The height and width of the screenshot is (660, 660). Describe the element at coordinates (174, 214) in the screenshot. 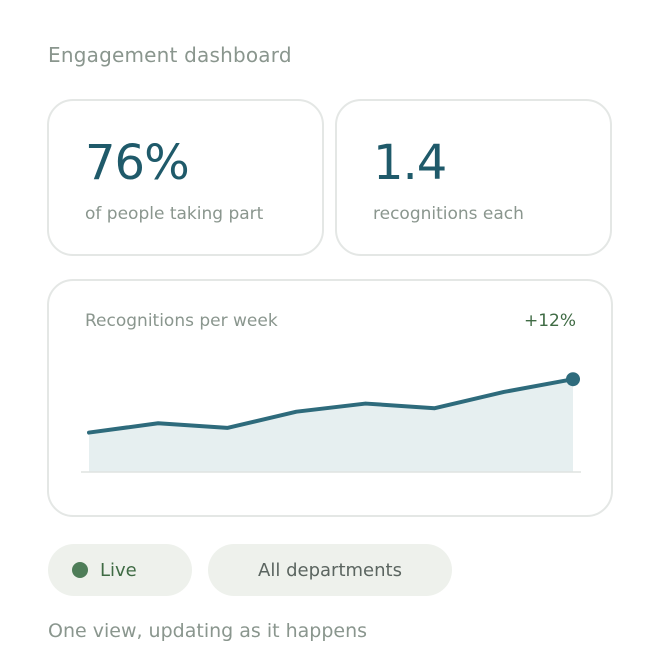

I see `participation-label: of people taking part` at that location.